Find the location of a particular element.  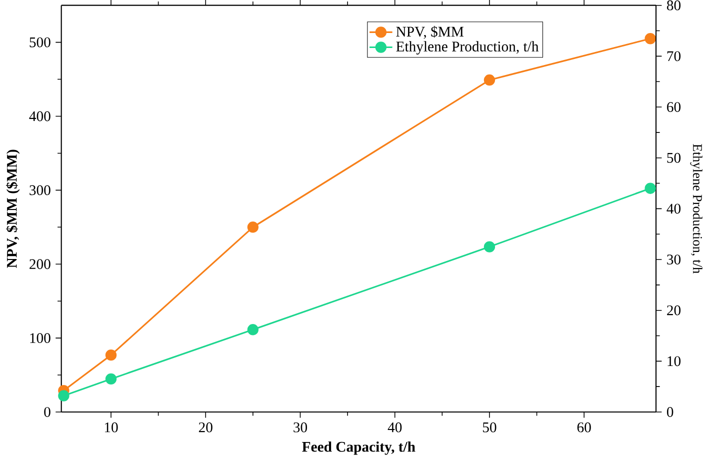

y2-tick-label: 60 is located at coordinates (674, 107).